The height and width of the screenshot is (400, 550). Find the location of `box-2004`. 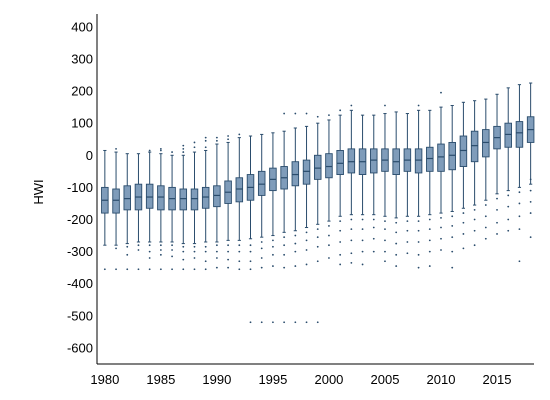

box-2004 is located at coordinates (374, 165).